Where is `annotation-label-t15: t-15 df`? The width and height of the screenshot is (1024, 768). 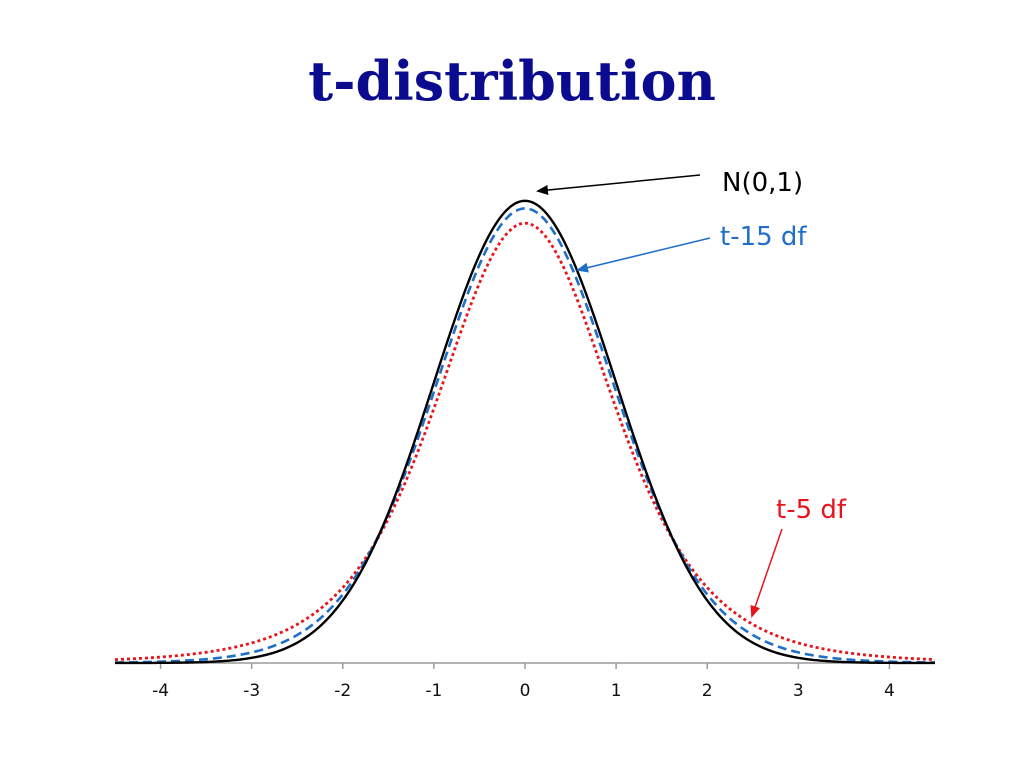 annotation-label-t15: t-15 df is located at coordinates (763, 237).